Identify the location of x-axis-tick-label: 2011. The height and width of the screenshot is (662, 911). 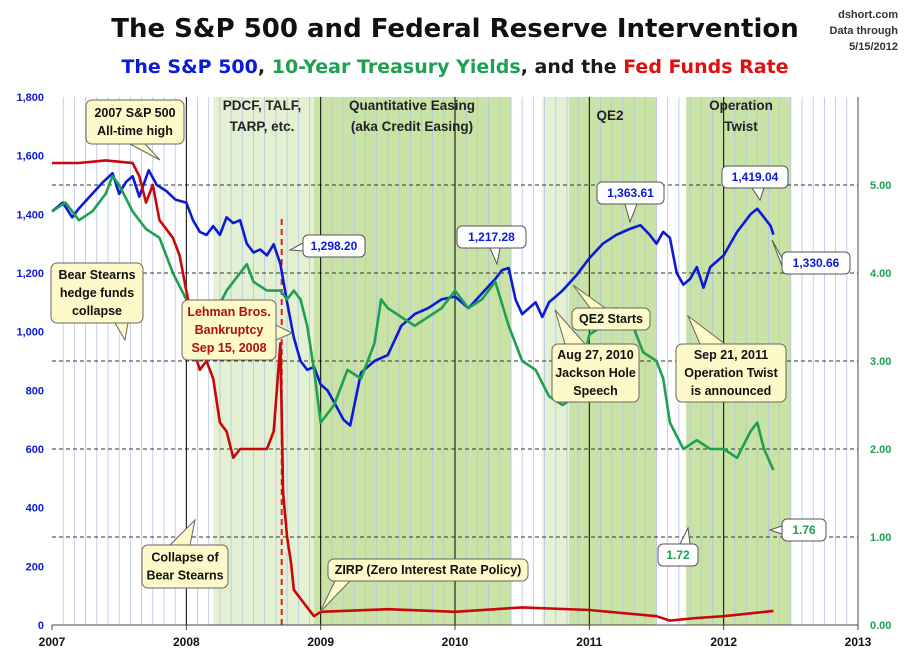
(589, 642).